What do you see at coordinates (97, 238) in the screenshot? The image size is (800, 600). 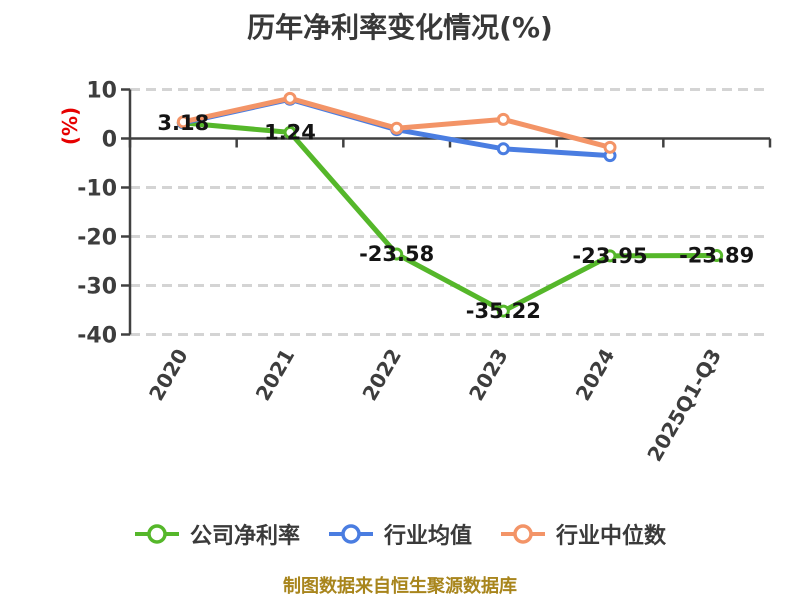 I see `y-tick-label: -20` at bounding box center [97, 238].